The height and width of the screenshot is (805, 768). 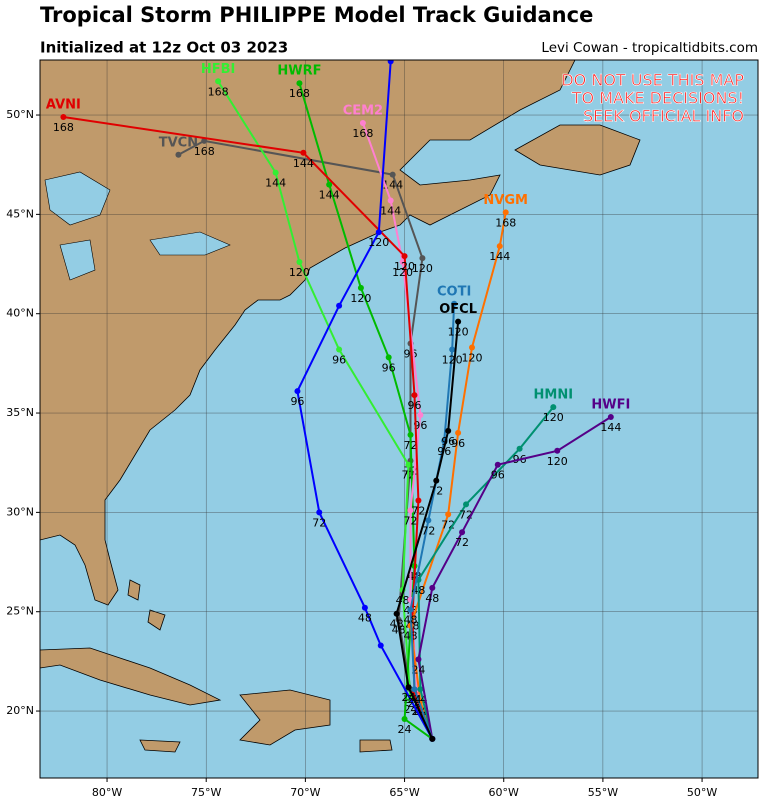 I want to click on track-name: HMNI, so click(x=554, y=395).